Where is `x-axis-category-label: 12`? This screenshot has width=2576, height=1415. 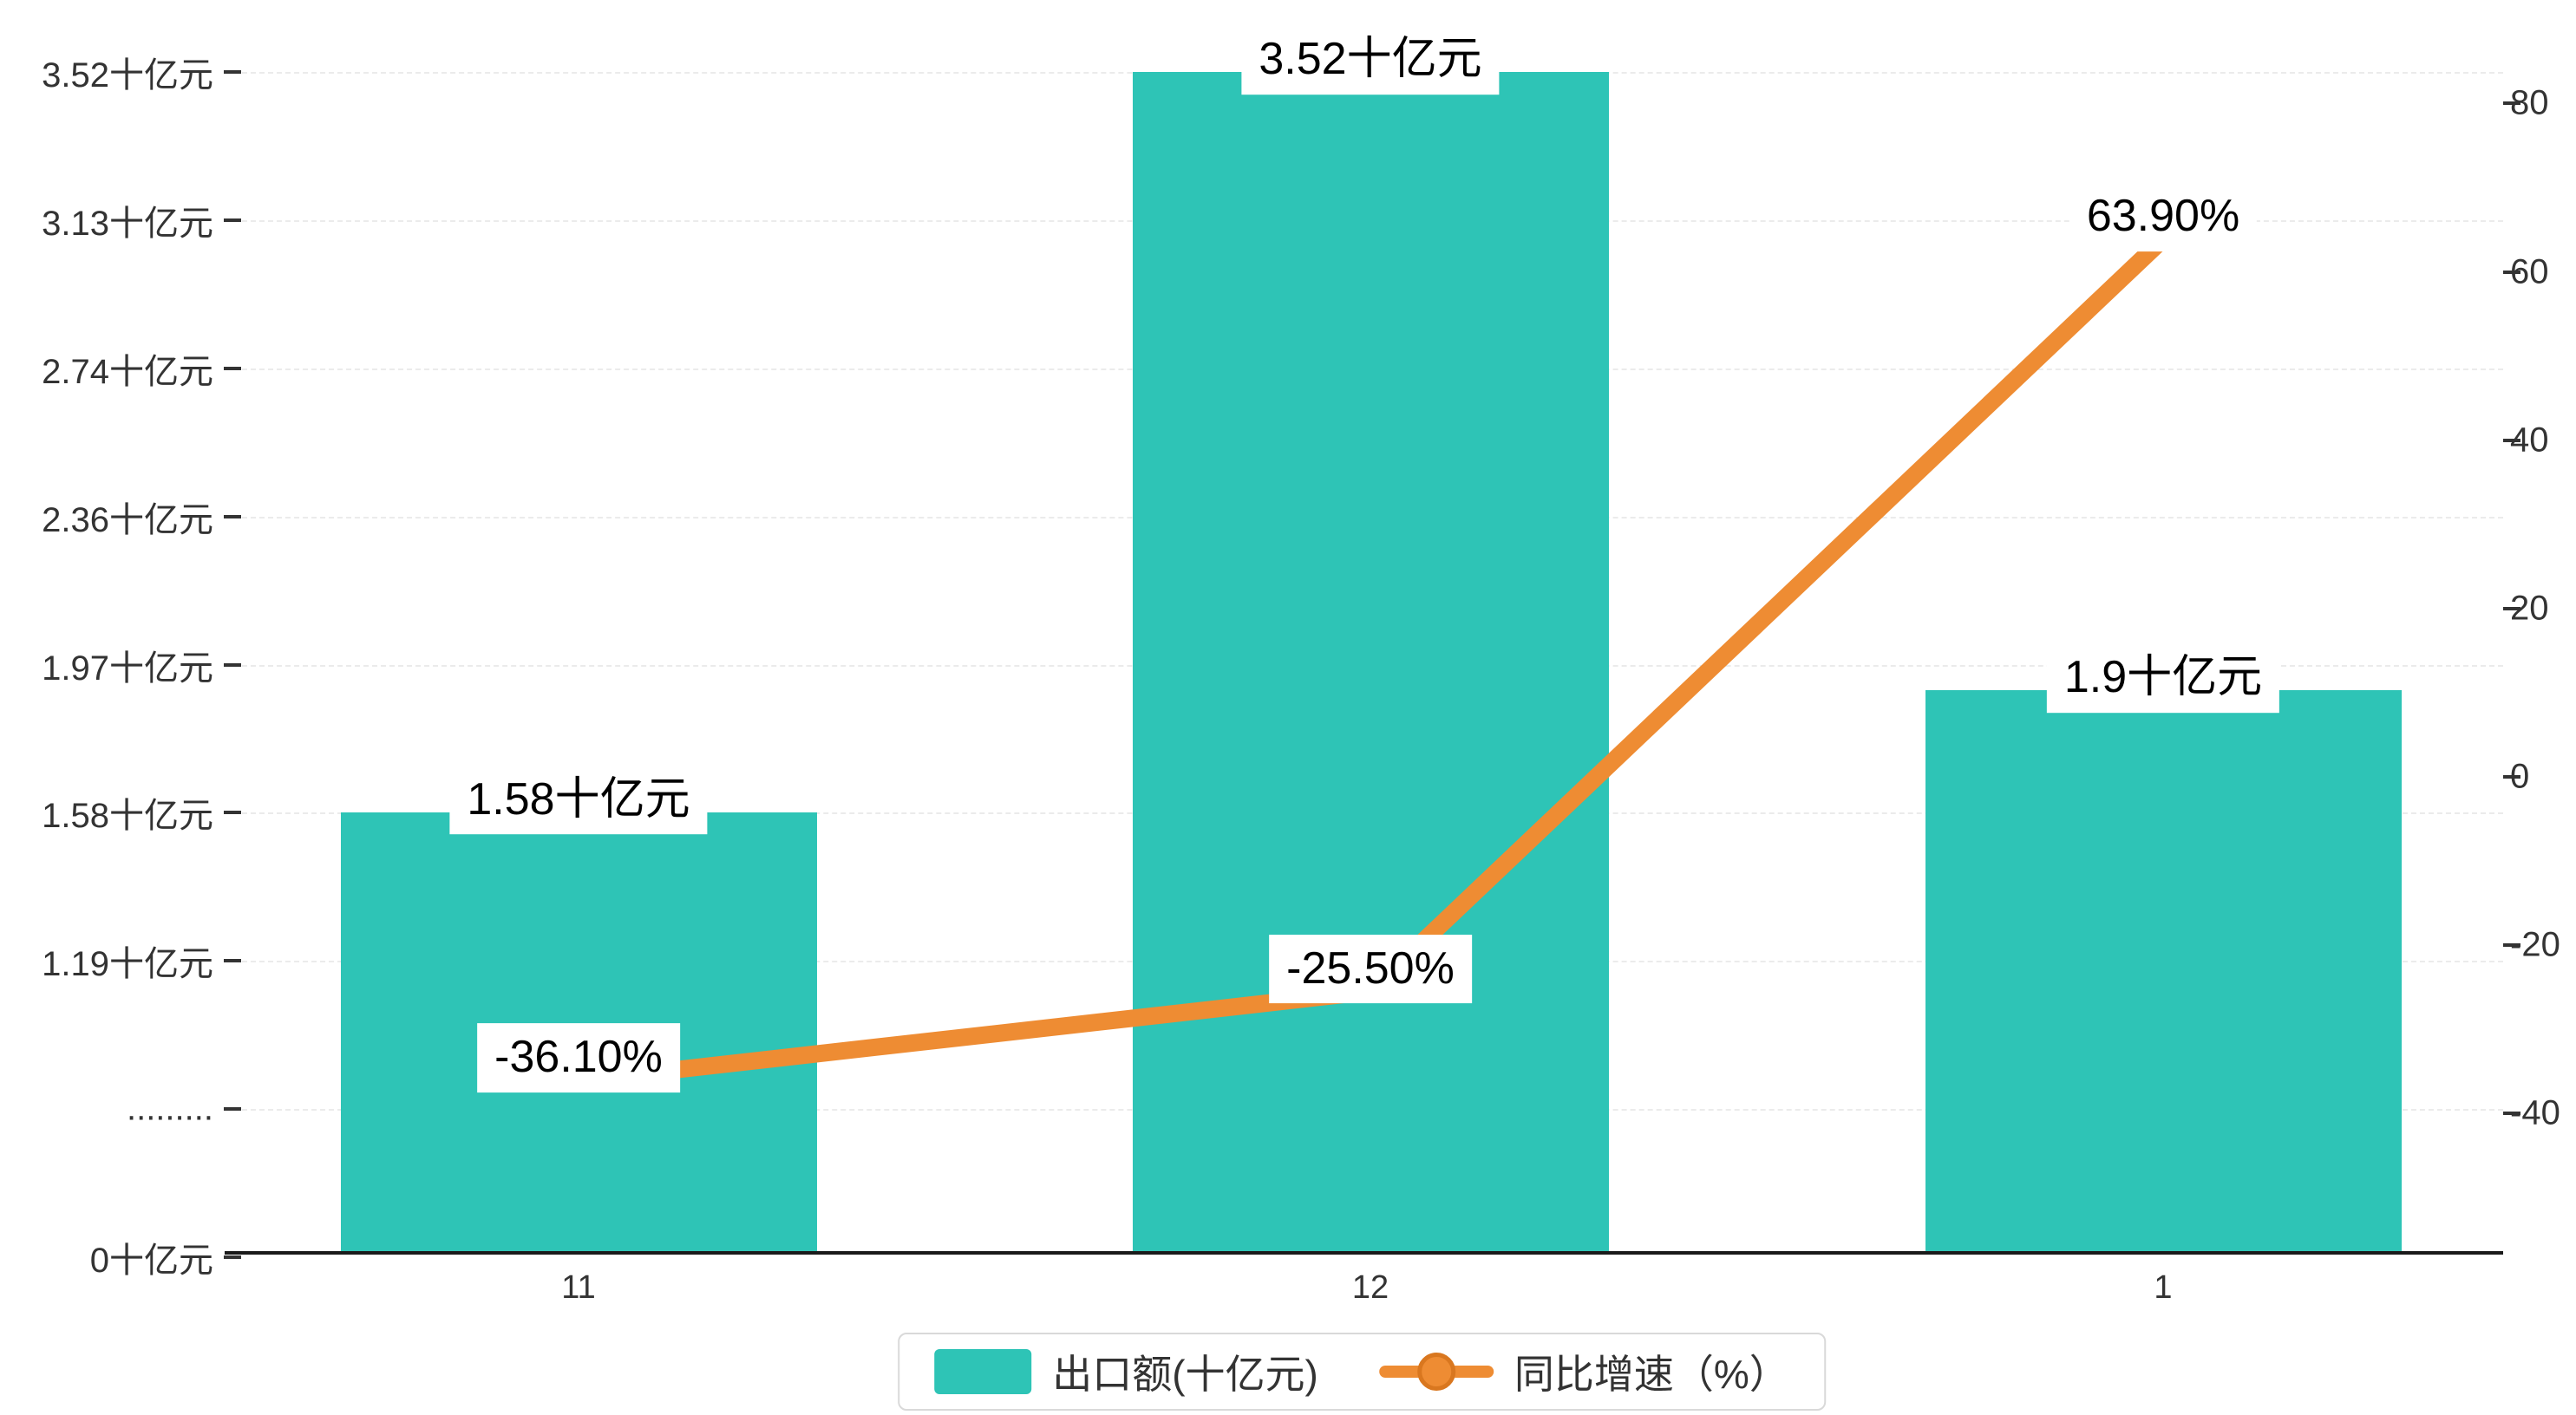
x-axis-category-label: 12 is located at coordinates (1370, 1287).